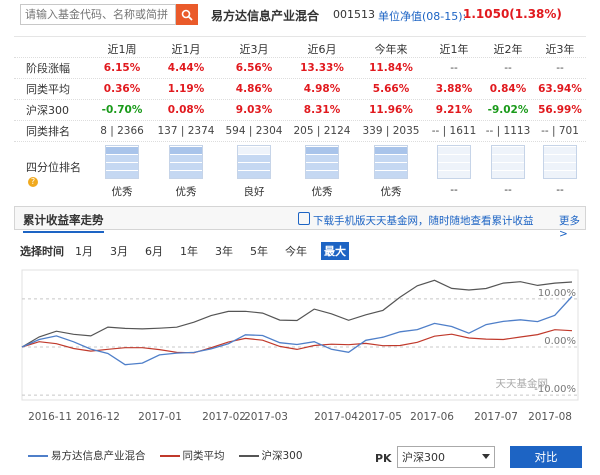 Image resolution: width=600 pixels, height=475 pixels. What do you see at coordinates (63, 222) in the screenshot?
I see `trend-title-tab: 累计收益率走势` at bounding box center [63, 222].